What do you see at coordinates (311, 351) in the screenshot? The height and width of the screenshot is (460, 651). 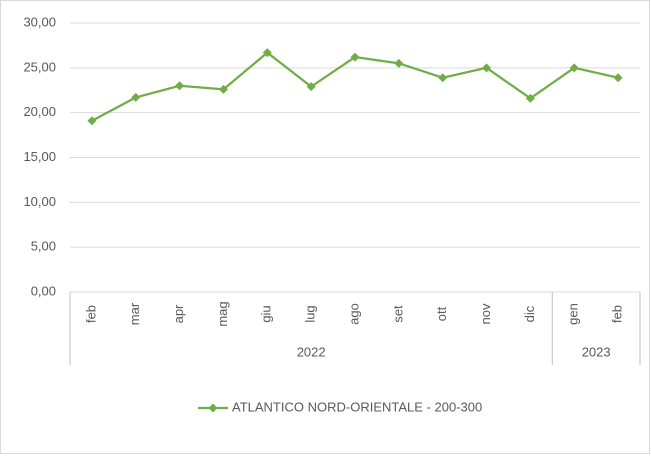 I see `x-group-label: 2022` at bounding box center [311, 351].